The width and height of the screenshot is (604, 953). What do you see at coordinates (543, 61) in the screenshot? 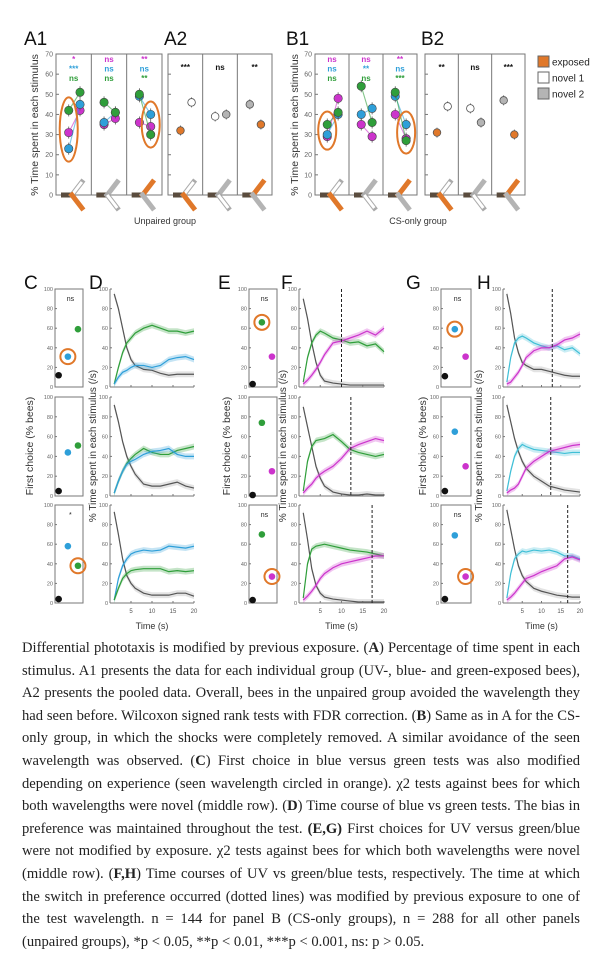
I see `legend-swatch` at bounding box center [543, 61].